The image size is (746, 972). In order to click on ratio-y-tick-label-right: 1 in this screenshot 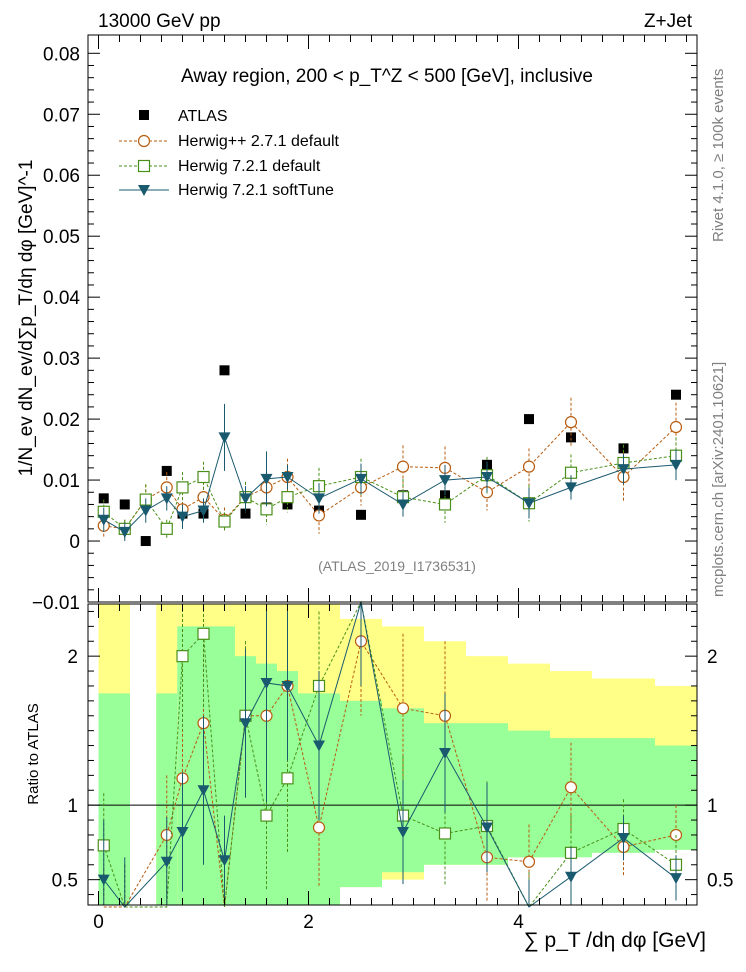, I will do `click(712, 806)`.